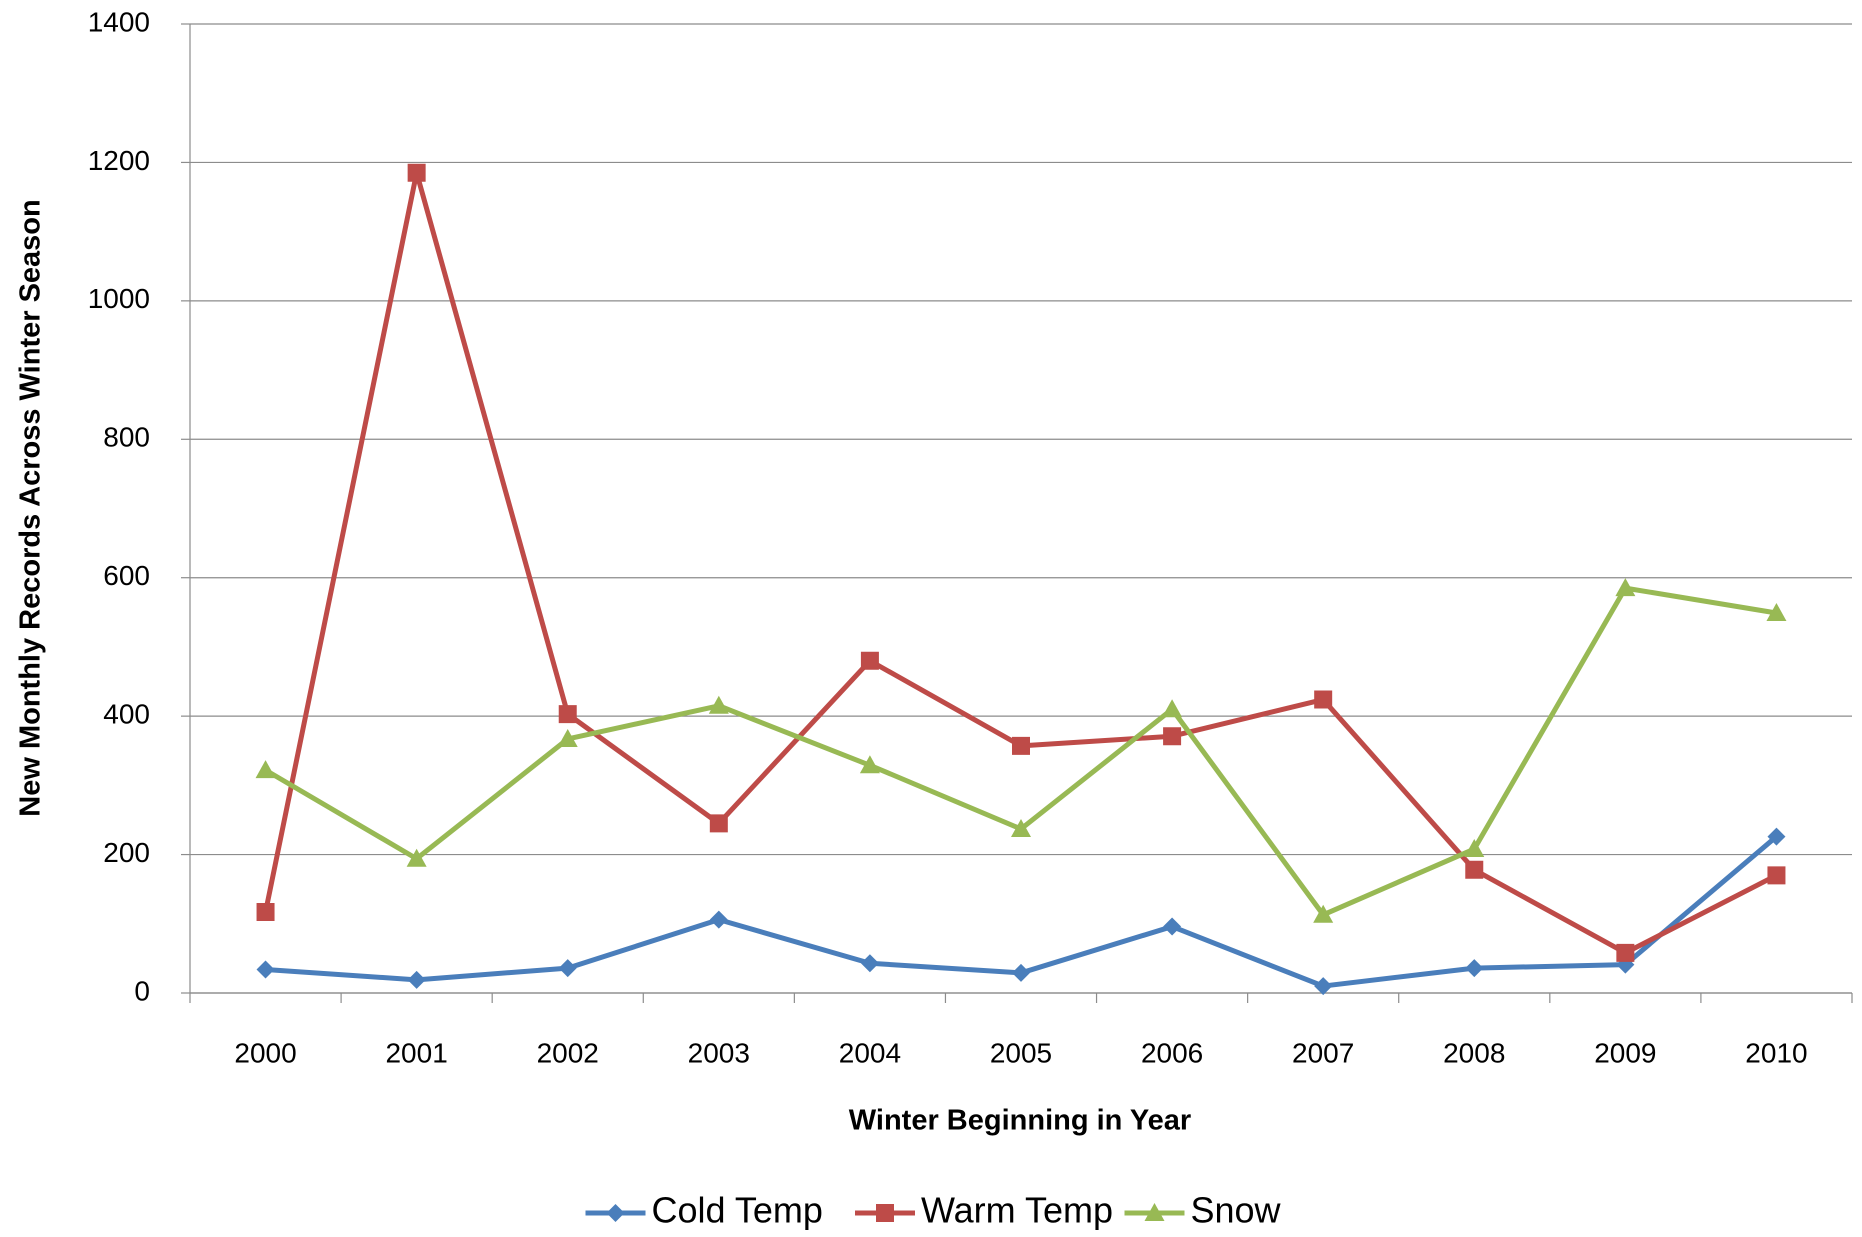 This screenshot has width=1862, height=1237. What do you see at coordinates (31, 507) in the screenshot?
I see `y-axis-title: New Monthly Records Across Winter Season` at bounding box center [31, 507].